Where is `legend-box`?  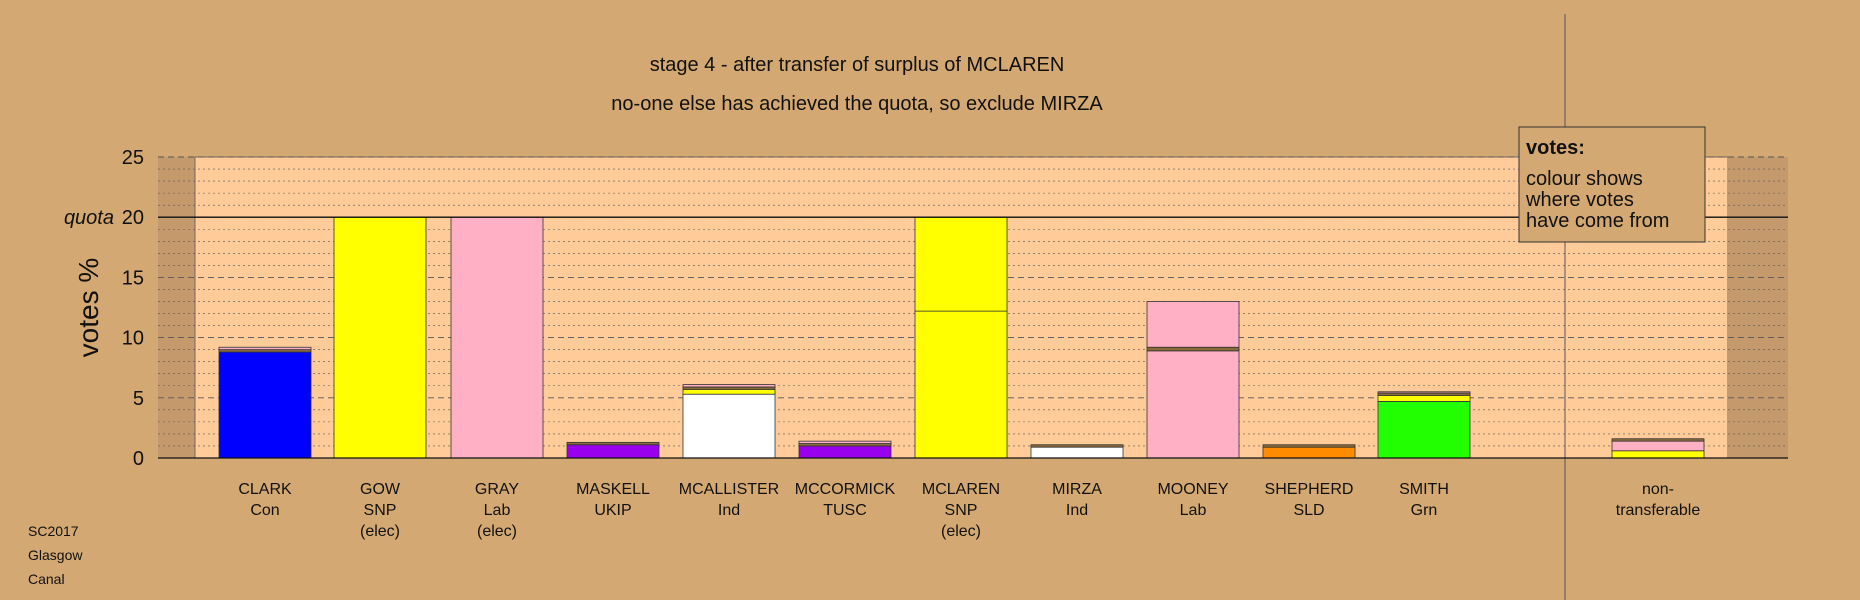 legend-box is located at coordinates (1612, 184).